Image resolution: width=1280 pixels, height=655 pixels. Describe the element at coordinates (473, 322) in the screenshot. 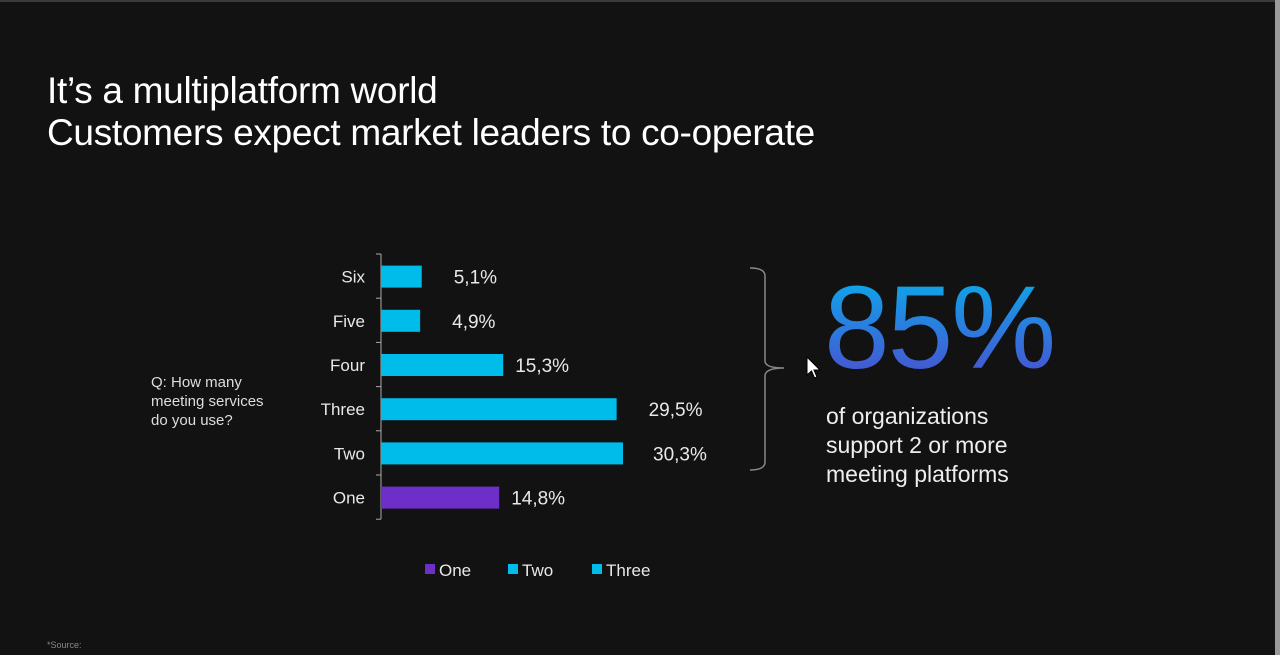

I see `data-label: 4,9%` at that location.